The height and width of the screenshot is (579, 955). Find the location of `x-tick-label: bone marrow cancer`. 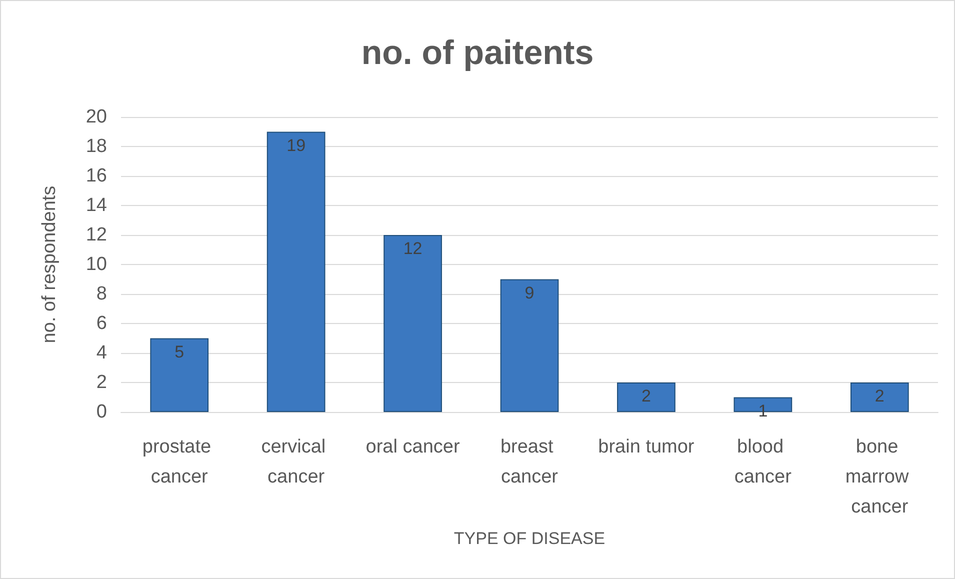

x-tick-label: bone marrow cancer is located at coordinates (879, 477).